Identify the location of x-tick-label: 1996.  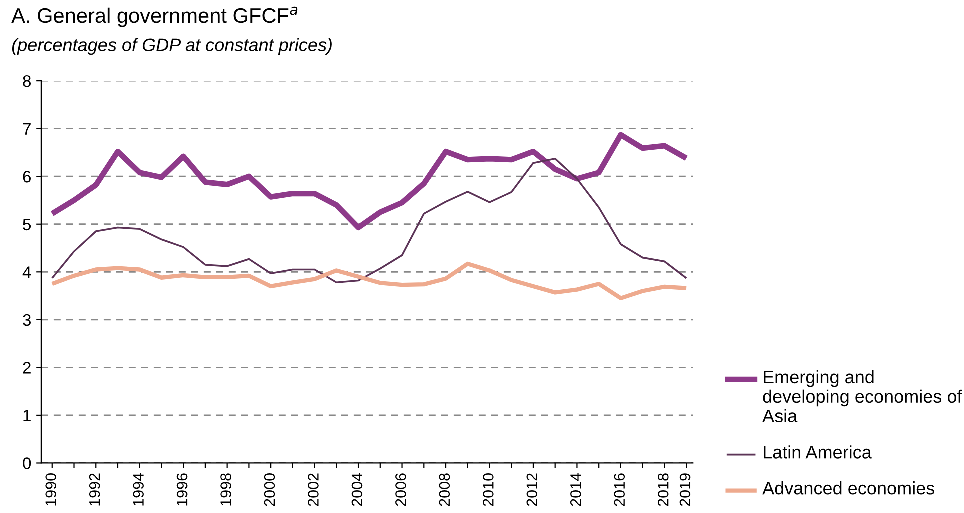
(182, 490).